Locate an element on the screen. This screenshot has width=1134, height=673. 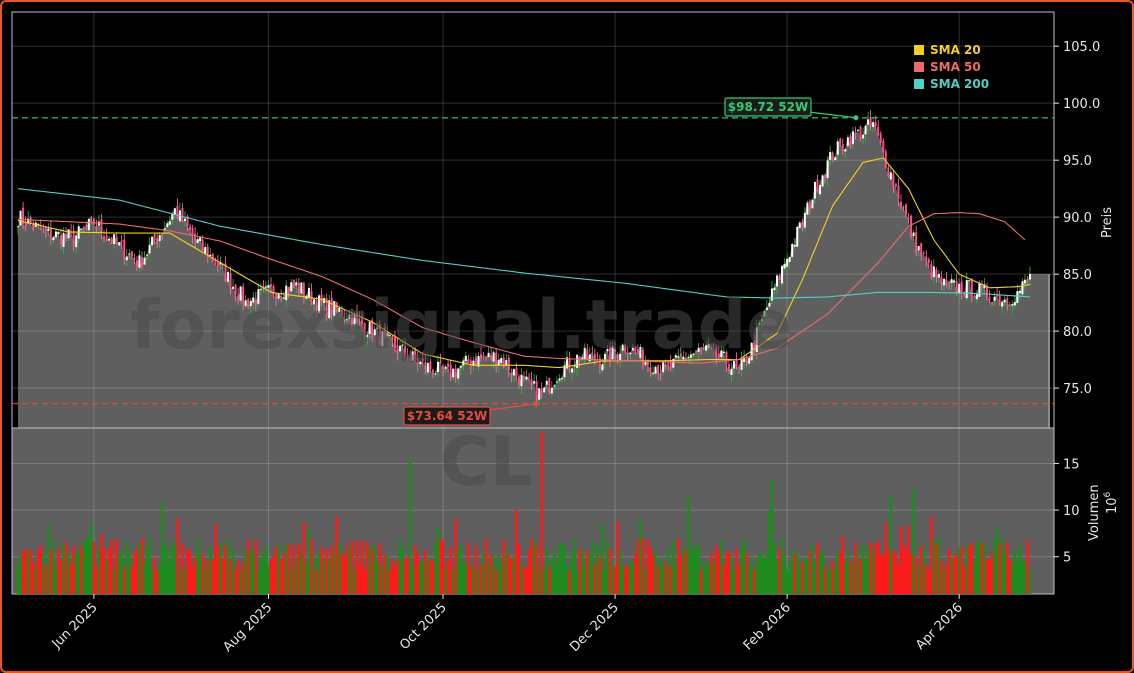
price-tick-label: 80.0 is located at coordinates (1077, 332).